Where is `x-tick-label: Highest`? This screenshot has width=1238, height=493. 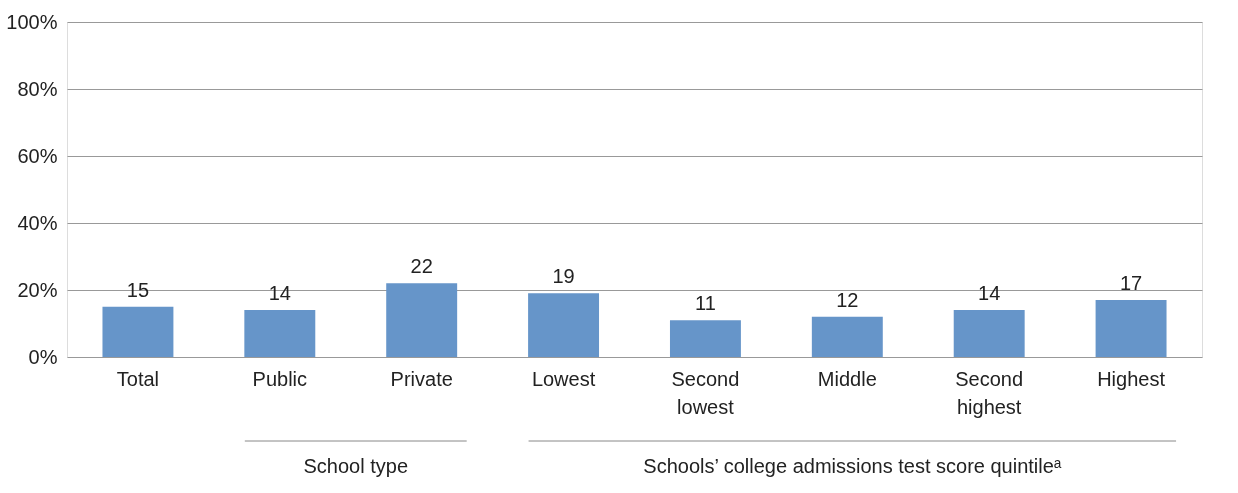 x-tick-label: Highest is located at coordinates (1131, 378).